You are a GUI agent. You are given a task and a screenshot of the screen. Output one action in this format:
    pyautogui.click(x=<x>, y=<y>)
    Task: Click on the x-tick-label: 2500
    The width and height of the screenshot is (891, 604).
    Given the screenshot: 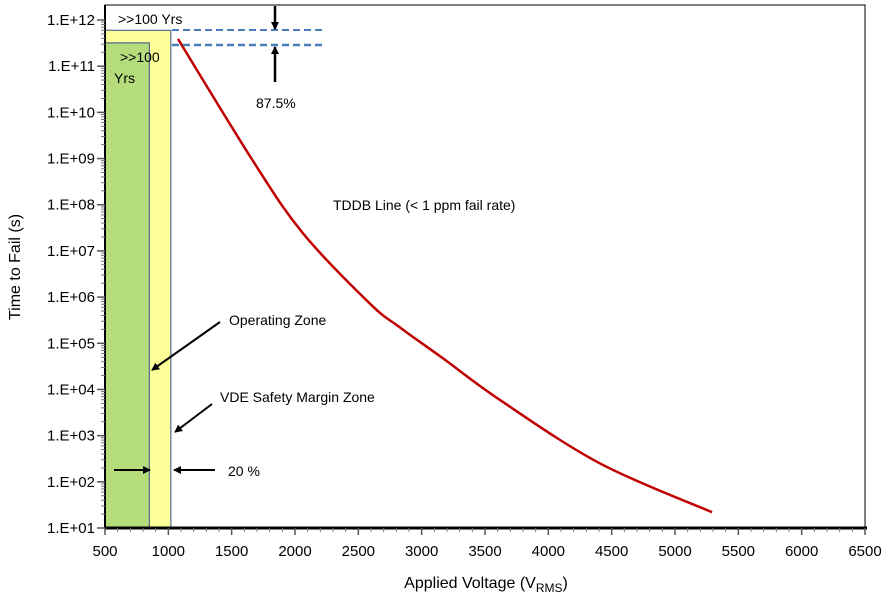 What is the action you would take?
    pyautogui.click(x=358, y=551)
    